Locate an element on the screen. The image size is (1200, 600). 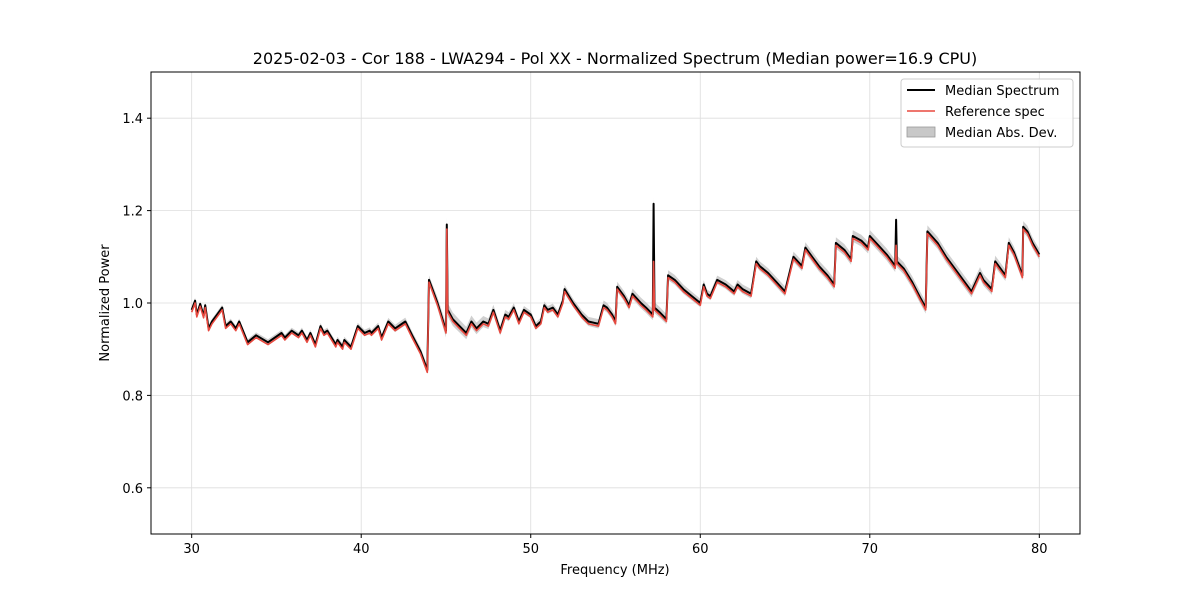
y-axis-label: Normalized Power is located at coordinates (105, 303).